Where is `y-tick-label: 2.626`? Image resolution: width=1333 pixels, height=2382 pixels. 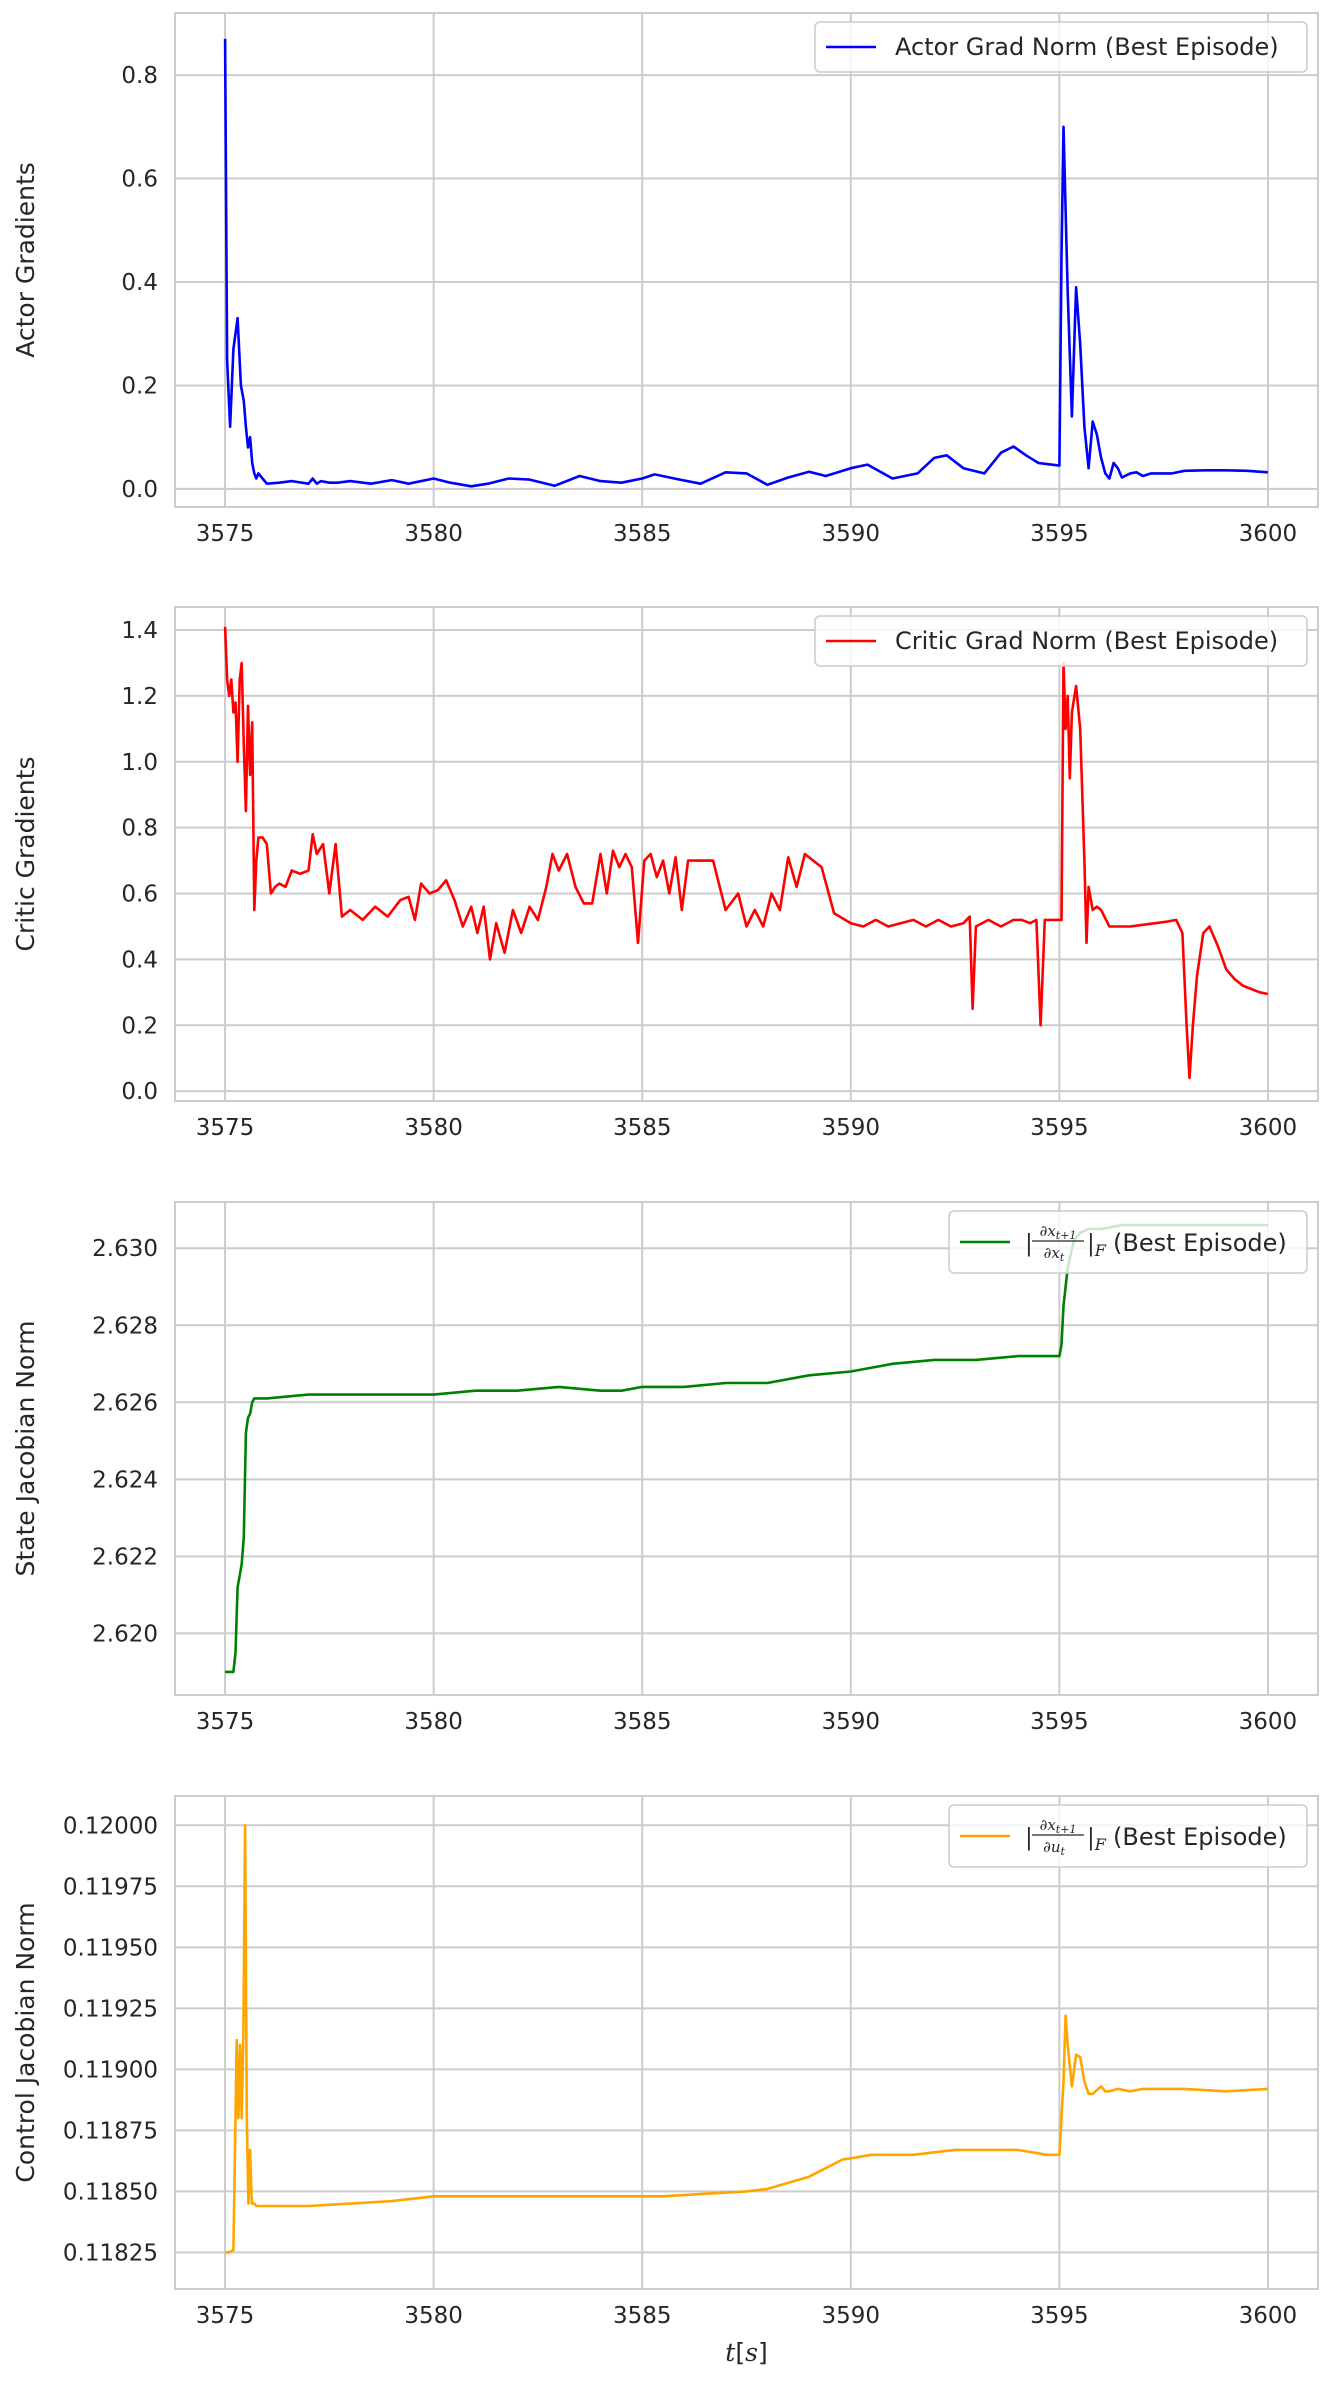 y-tick-label: 2.626 is located at coordinates (125, 1403).